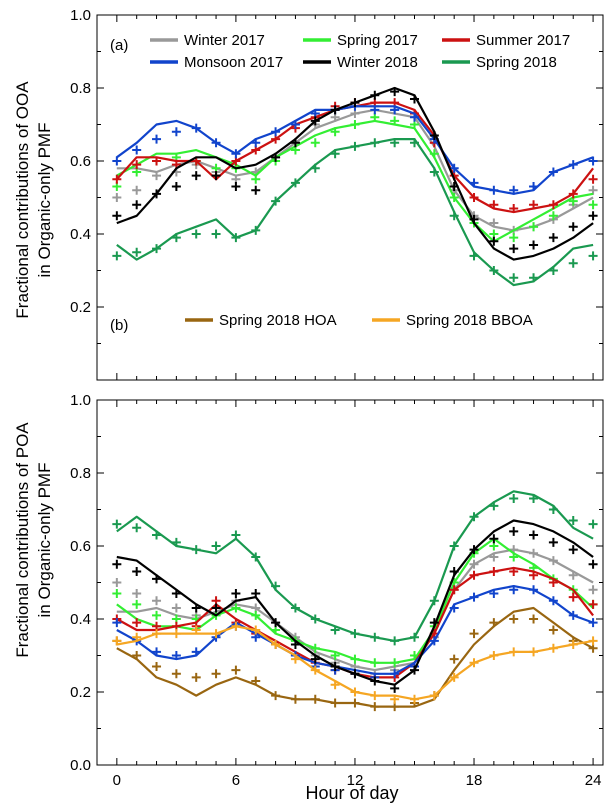 This screenshot has width=608, height=809. Describe the element at coordinates (355, 780) in the screenshot. I see `panel-b-xtick-label: 12` at that location.